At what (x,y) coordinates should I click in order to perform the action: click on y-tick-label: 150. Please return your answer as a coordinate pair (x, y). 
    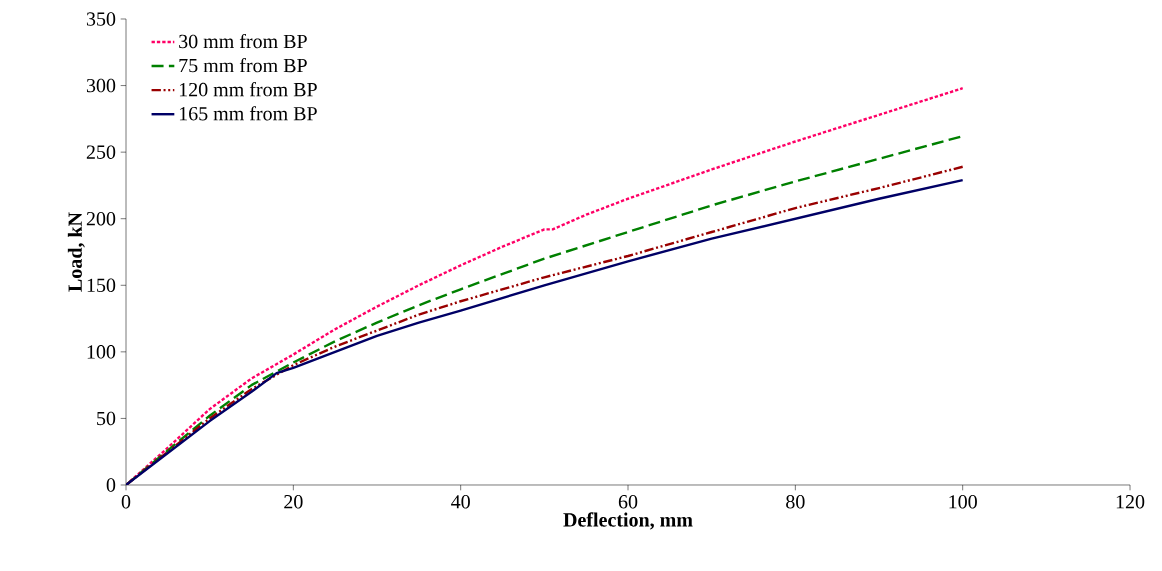
    Looking at the image, I should click on (101, 285).